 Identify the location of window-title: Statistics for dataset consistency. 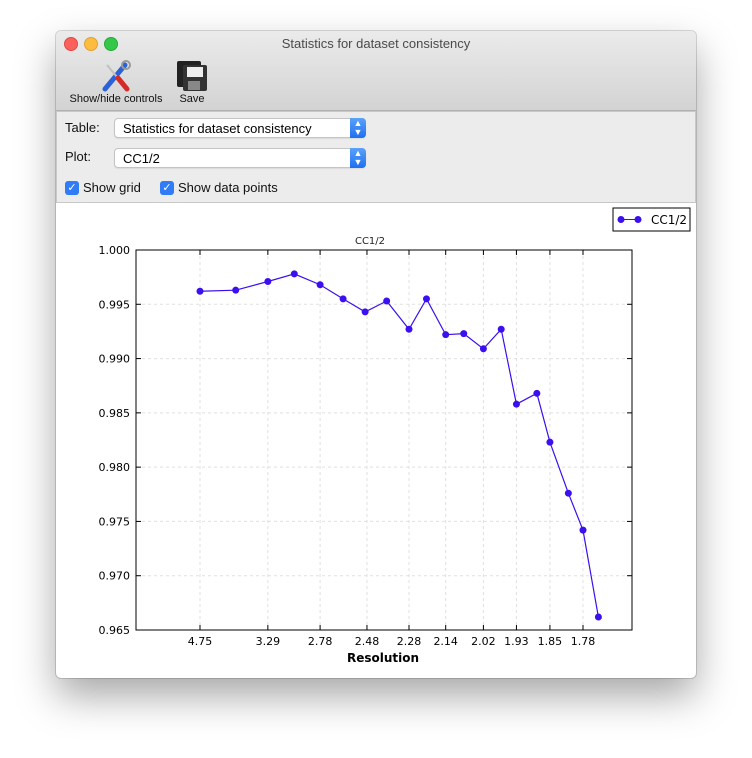
(376, 43).